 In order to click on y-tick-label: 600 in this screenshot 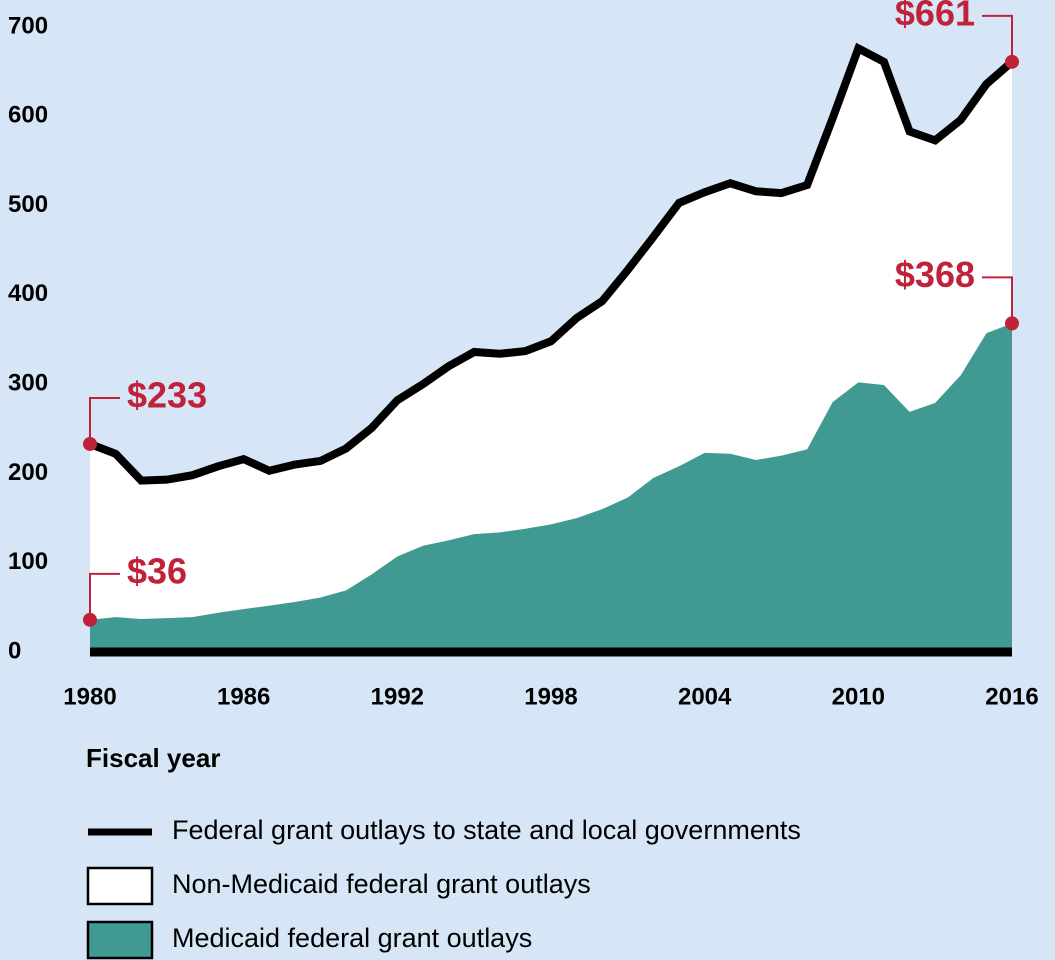, I will do `click(28, 115)`.